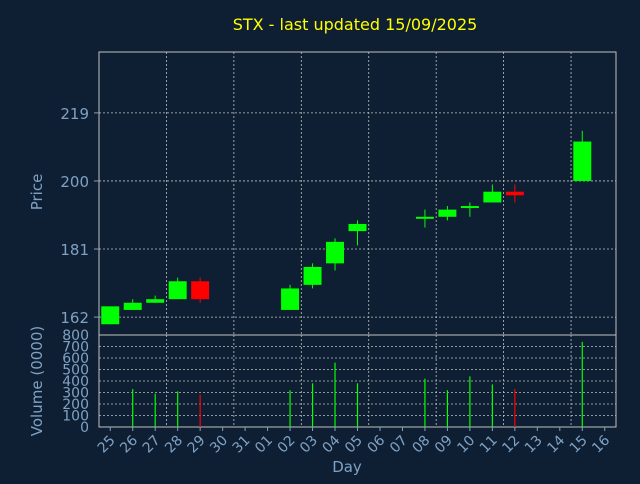  I want to click on x-tick-label: 27, so click(152, 445).